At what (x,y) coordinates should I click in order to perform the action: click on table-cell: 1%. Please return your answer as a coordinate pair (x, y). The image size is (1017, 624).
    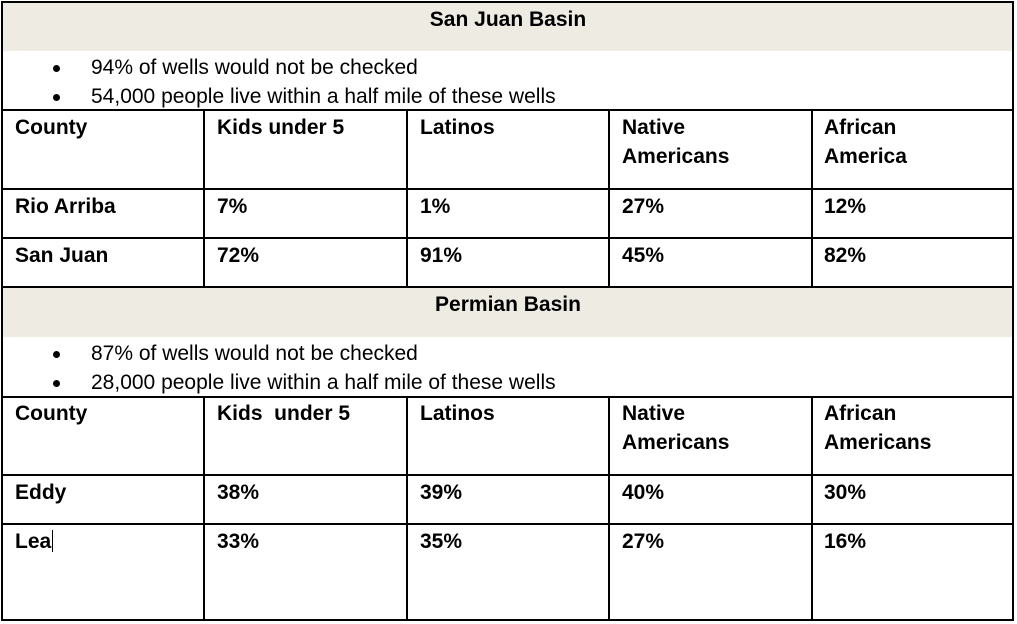
    Looking at the image, I should click on (435, 206).